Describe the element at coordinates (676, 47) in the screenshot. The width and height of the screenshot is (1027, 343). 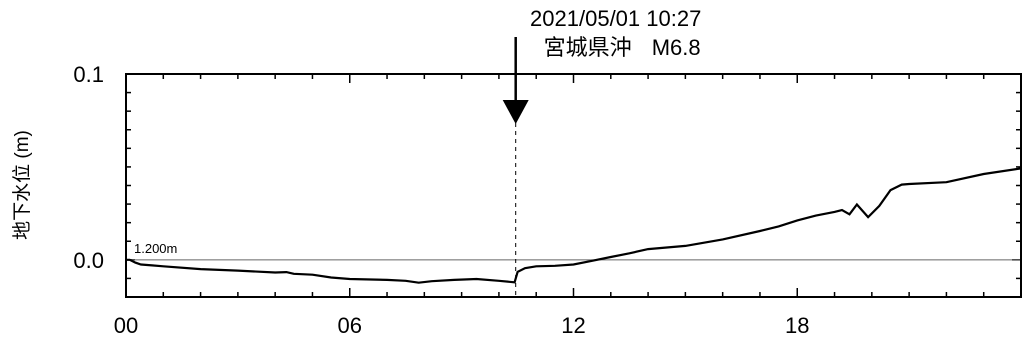
I see `event-magnitude-label: M6.8` at that location.